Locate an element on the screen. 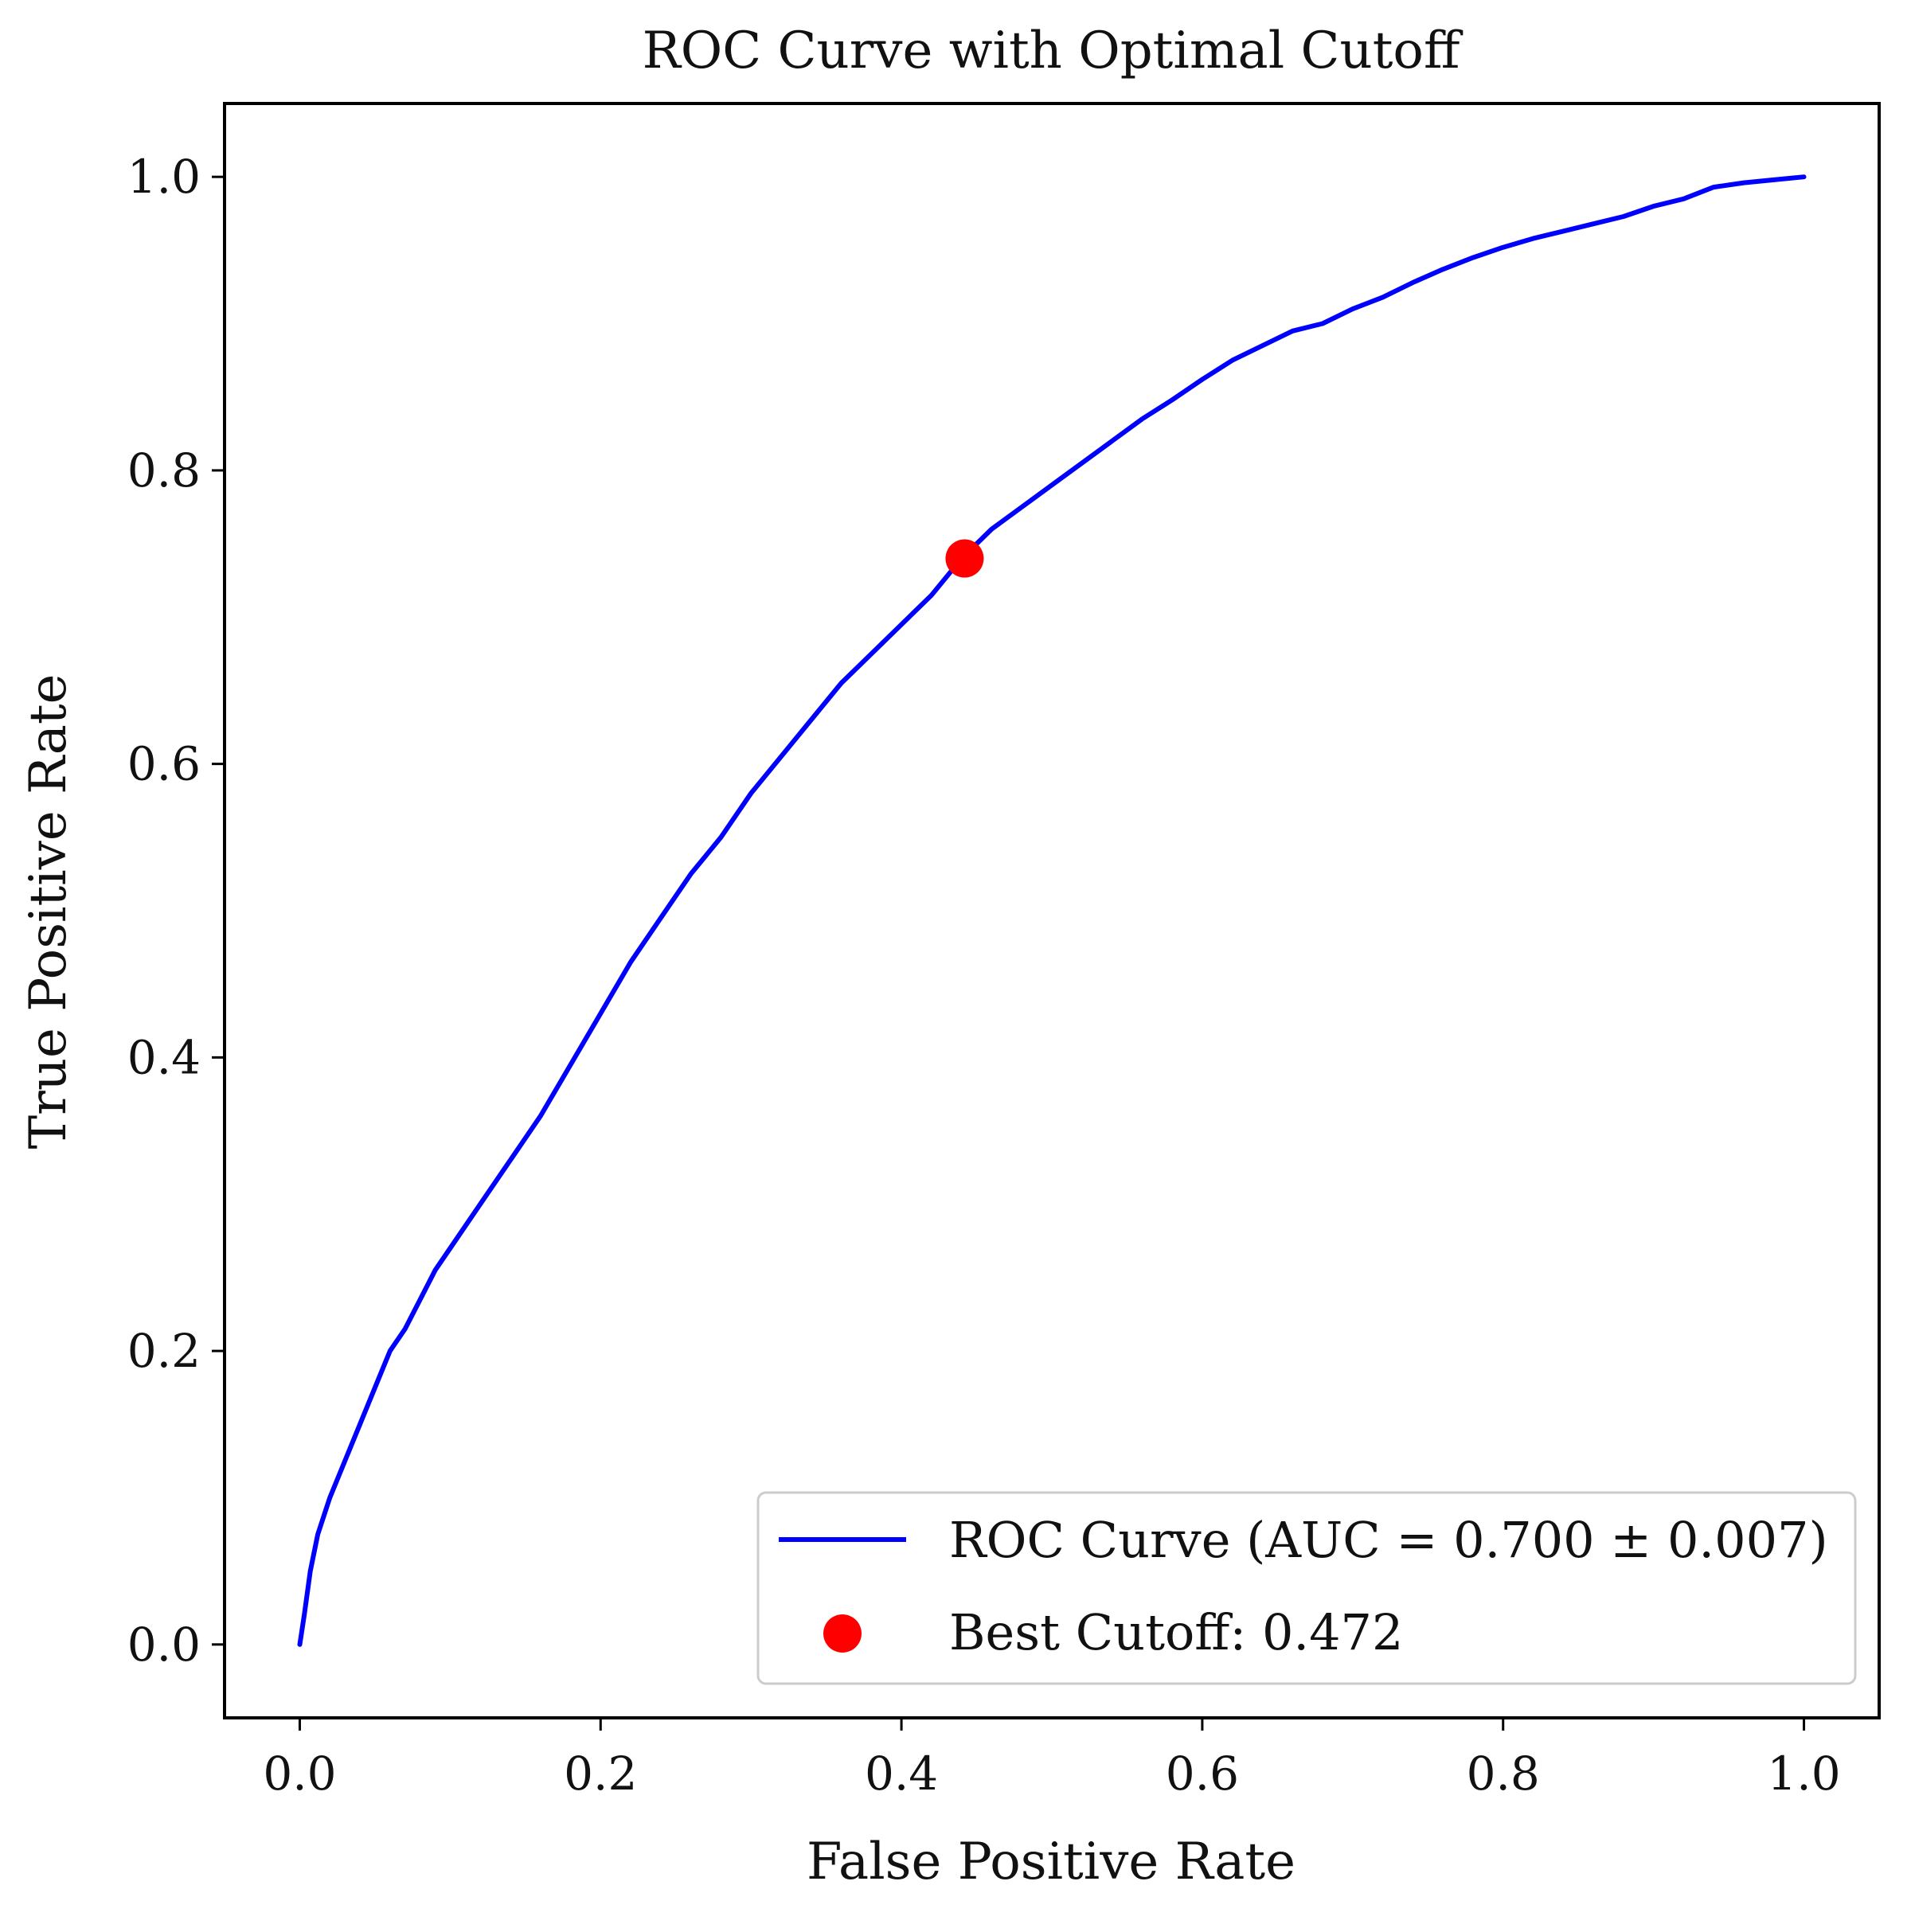 This screenshot has width=1911, height=1932. x-tick-label: 1.0 is located at coordinates (1803, 1774).